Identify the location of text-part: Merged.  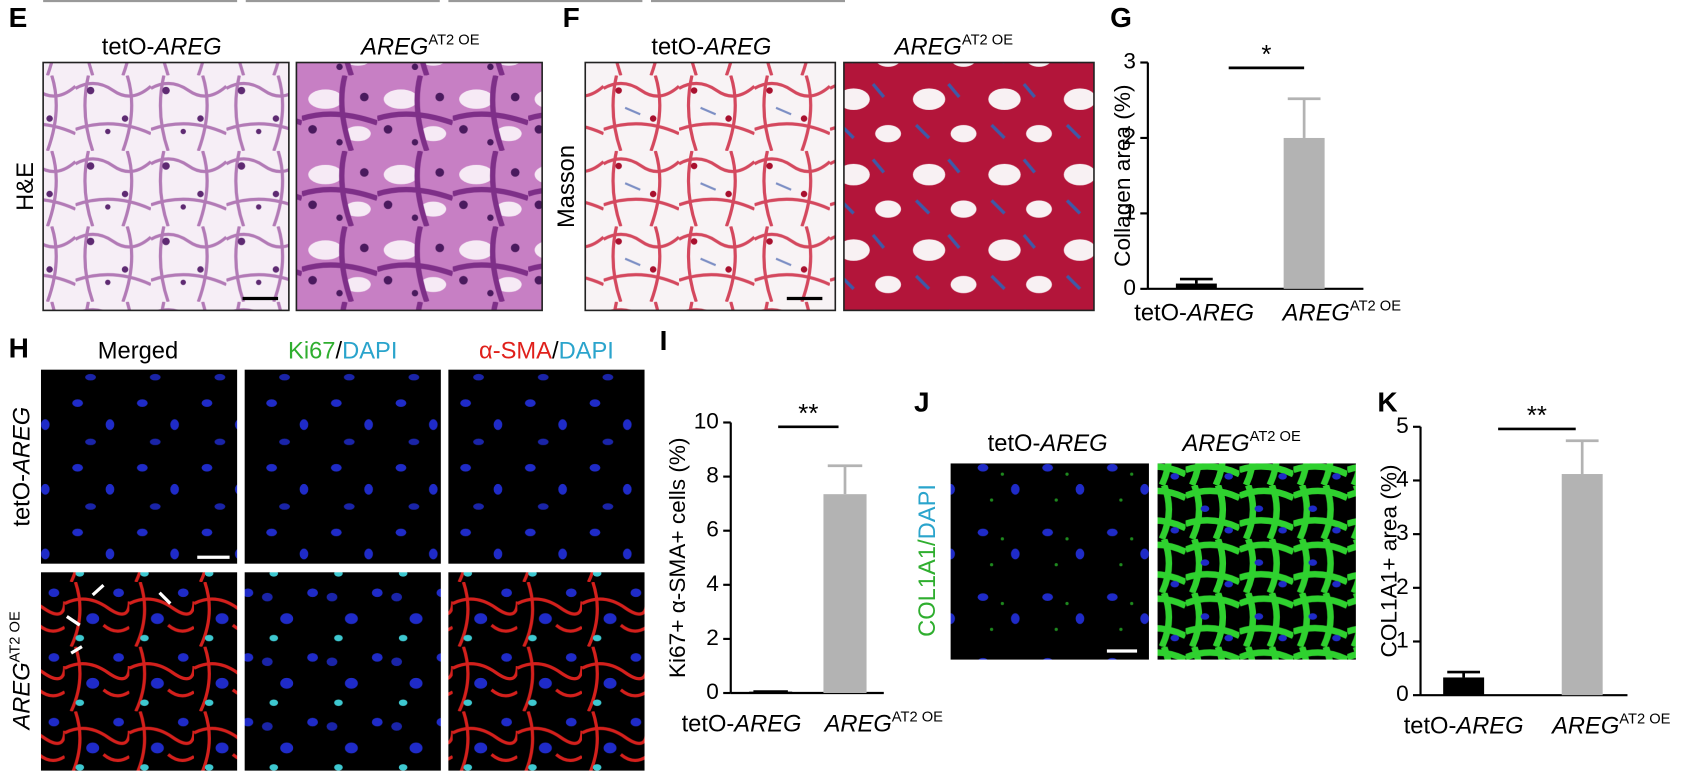
(138, 352).